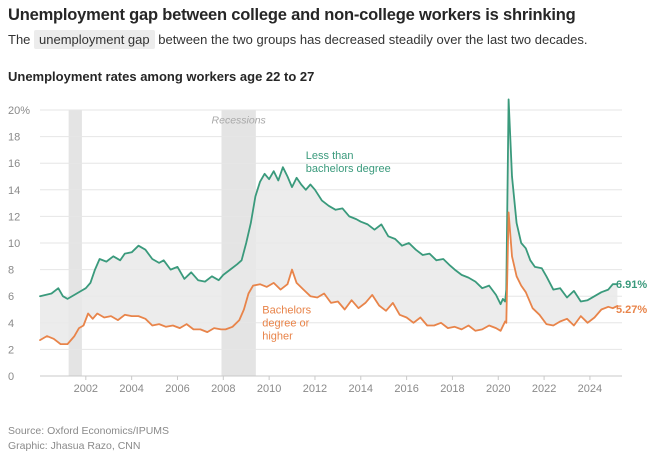 This screenshot has height=454, width=650. I want to click on x-tick-label-2008: 2008, so click(223, 389).